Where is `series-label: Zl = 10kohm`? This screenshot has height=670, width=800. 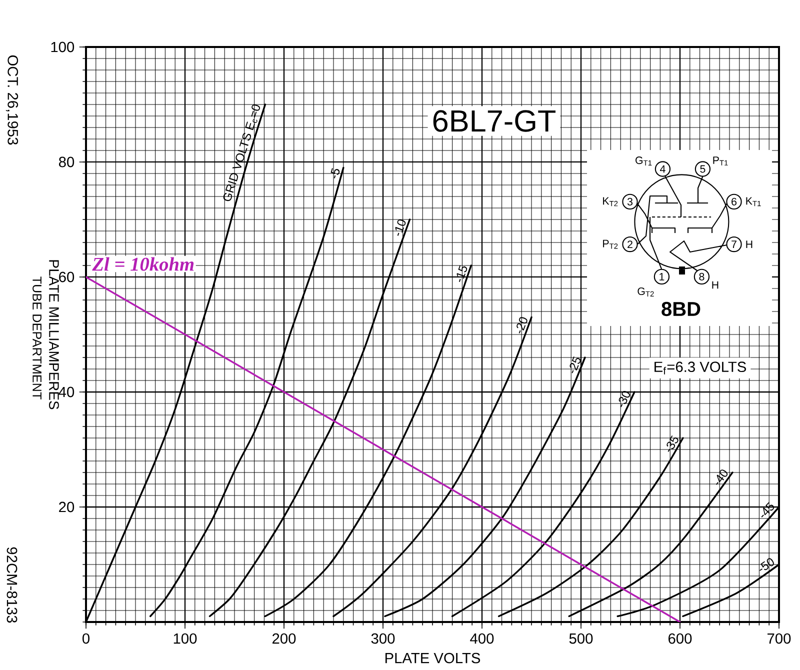
series-label: Zl = 10kohm is located at coordinates (143, 264).